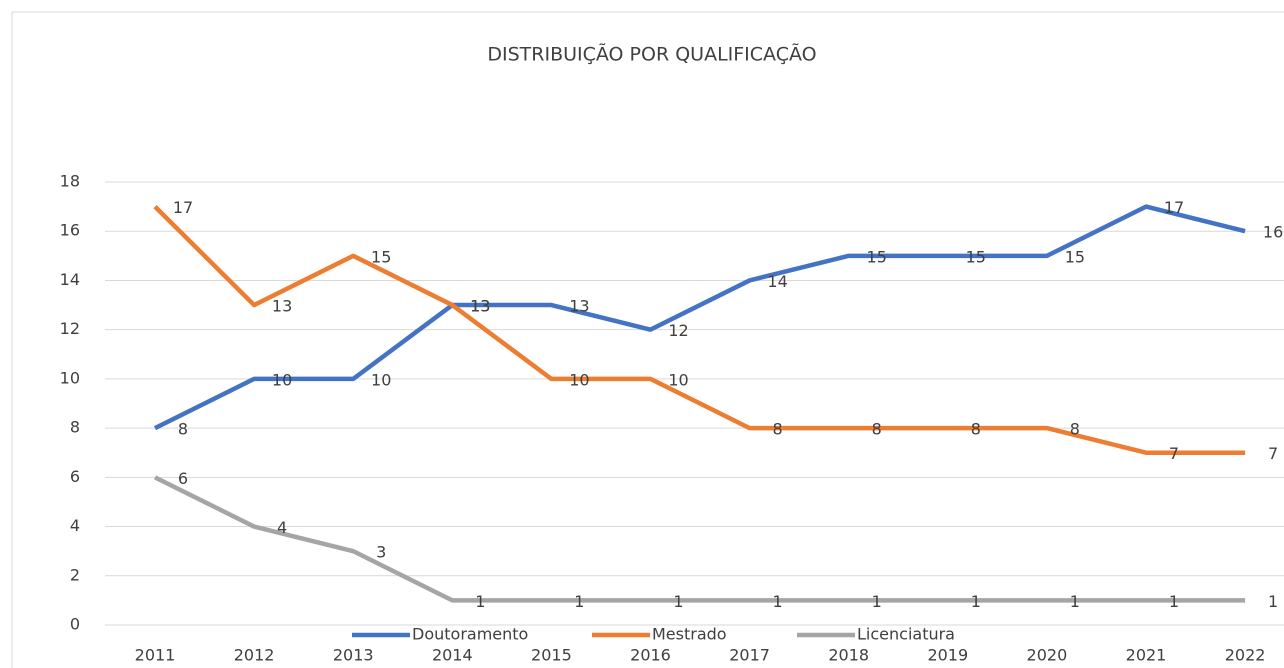  What do you see at coordinates (155, 655) in the screenshot?
I see `x-tick-label: 2011` at bounding box center [155, 655].